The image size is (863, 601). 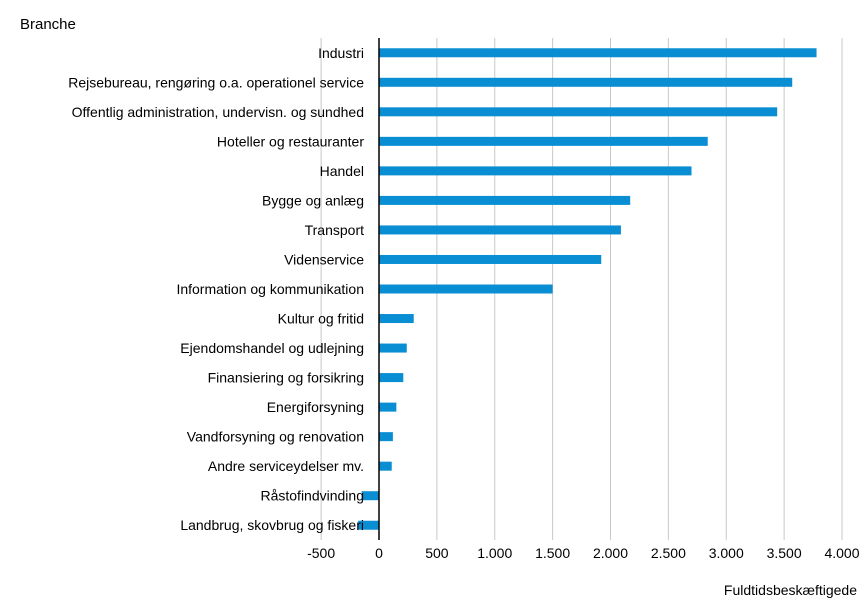 I want to click on x-tick-label-6: 2.500, so click(x=668, y=553).